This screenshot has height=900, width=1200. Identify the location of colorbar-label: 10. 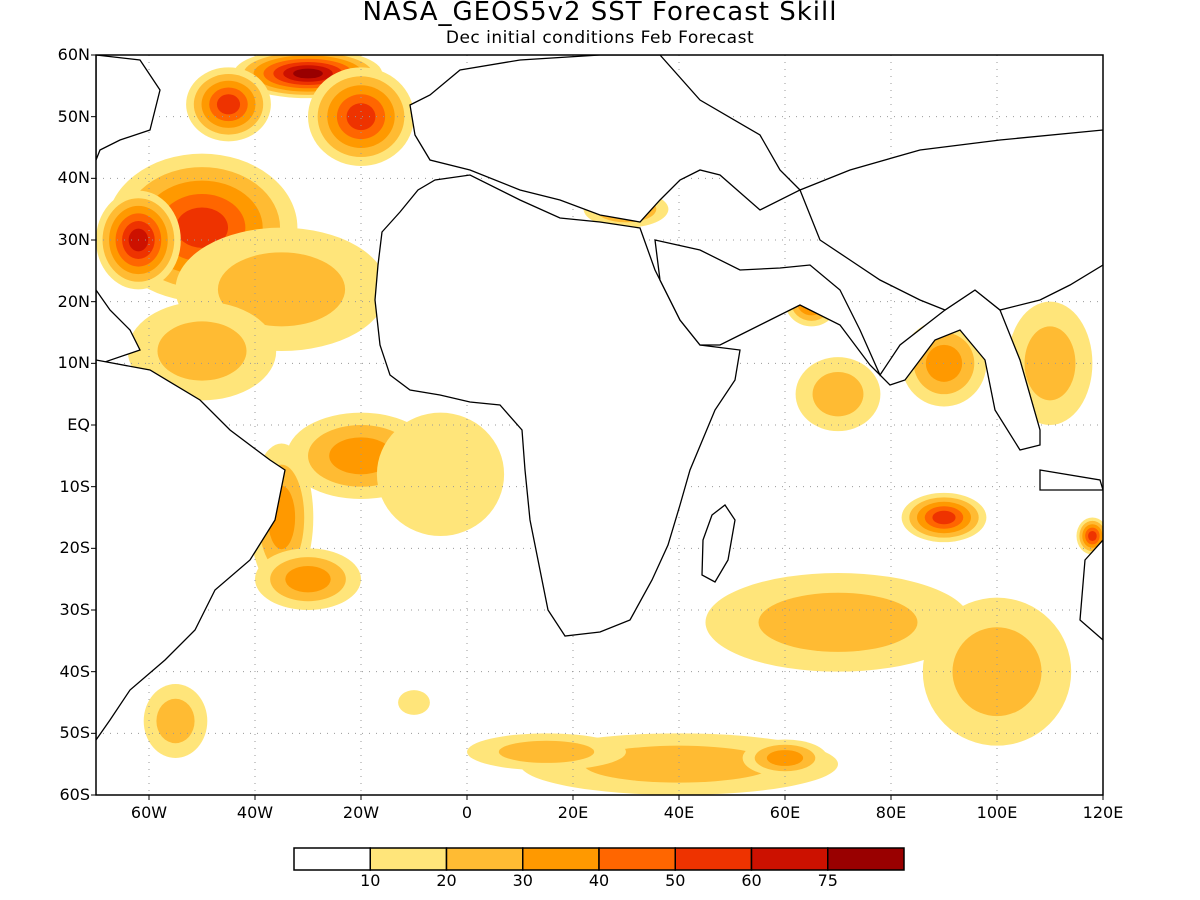
(370, 880).